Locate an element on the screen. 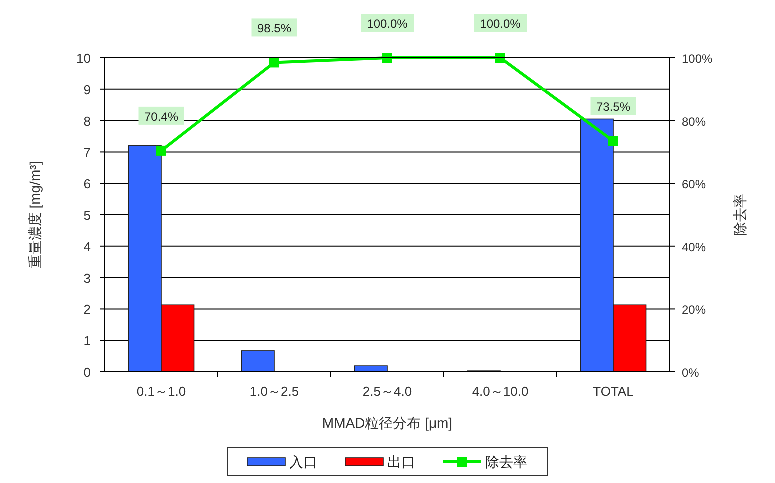 The image size is (775, 483). x-tick-label: 1.0～2.5 is located at coordinates (275, 391).